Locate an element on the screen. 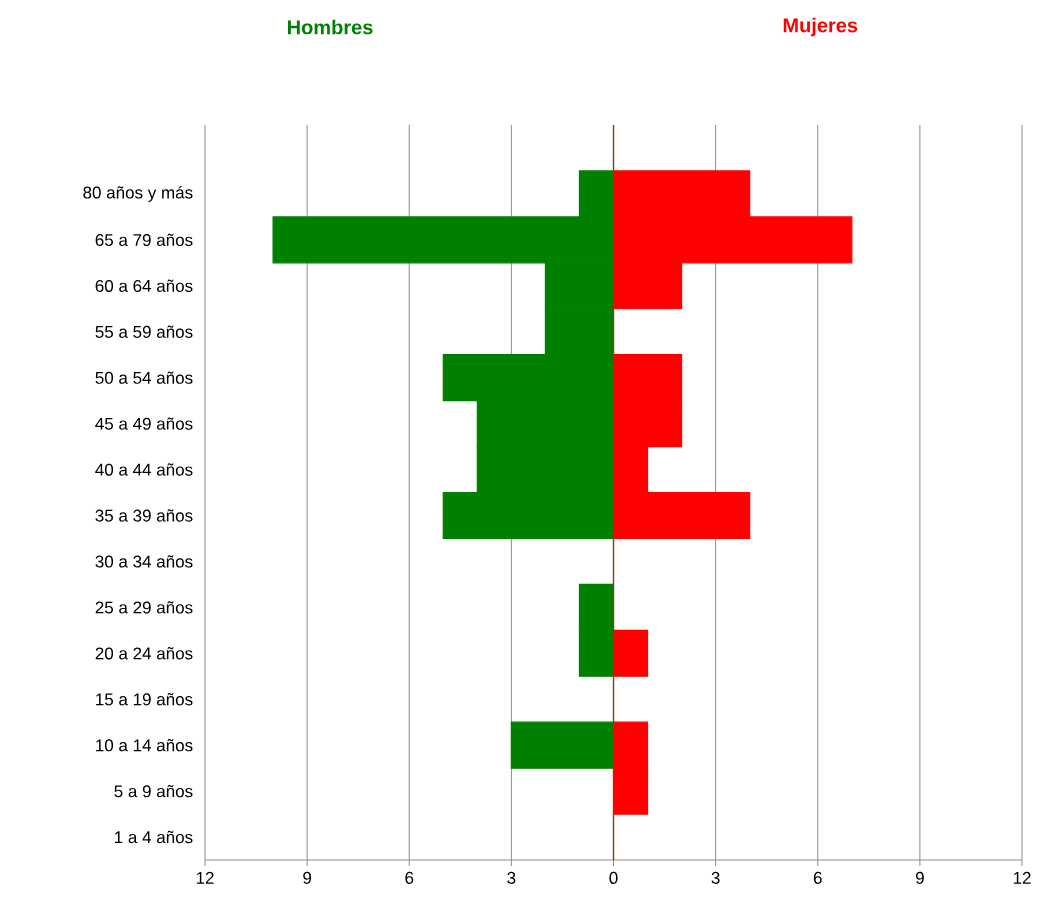  y-tick-label: 55 a 59 años is located at coordinates (144, 331).